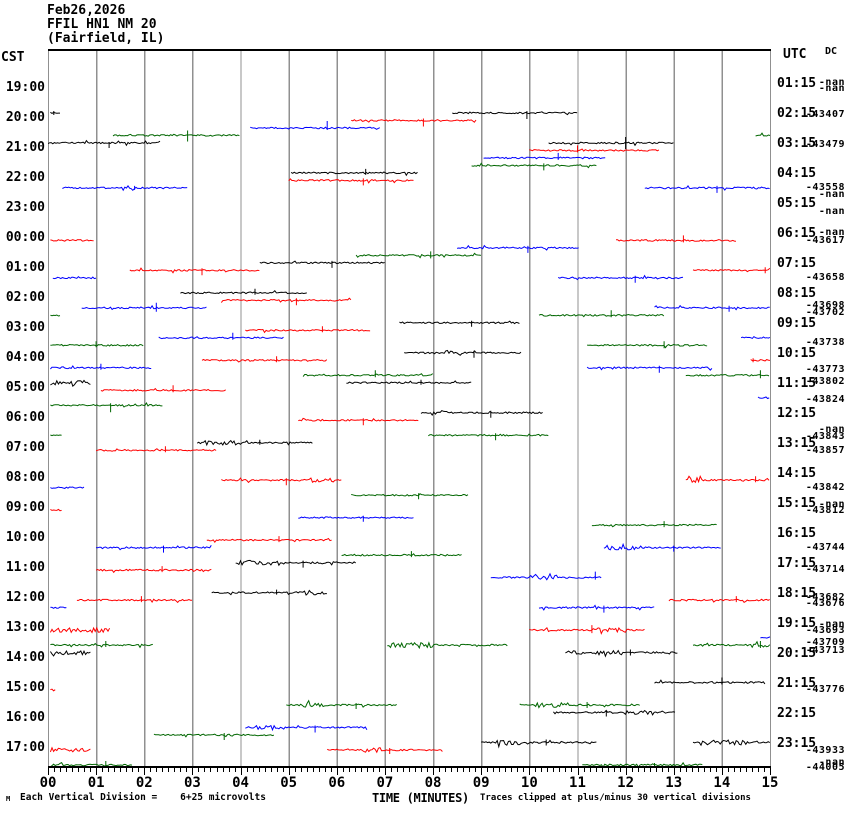 The width and height of the screenshot is (850, 814). What do you see at coordinates (13, 57) in the screenshot?
I see `left-axis-header: CST` at bounding box center [13, 57].